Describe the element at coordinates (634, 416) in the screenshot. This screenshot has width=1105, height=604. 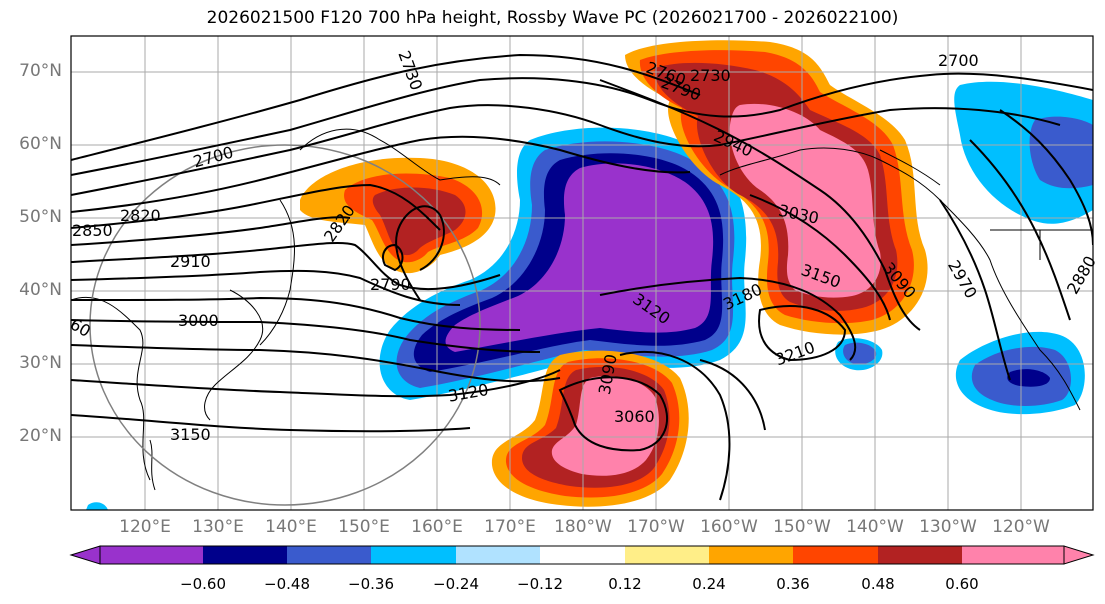
I see `contour-label: 3060` at that location.